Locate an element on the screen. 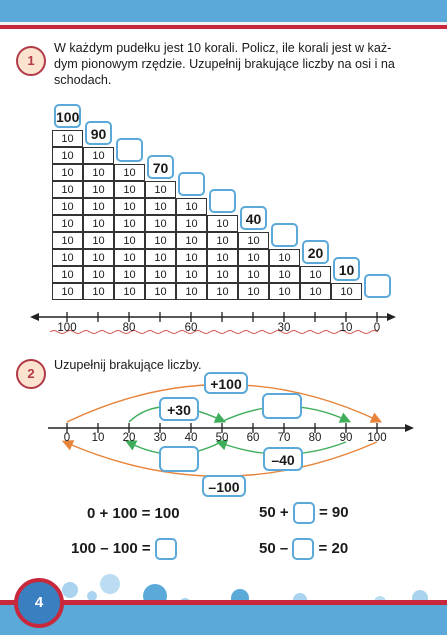 Image resolution: width=447 pixels, height=635 pixels. axis-2-label: 70 is located at coordinates (284, 438).